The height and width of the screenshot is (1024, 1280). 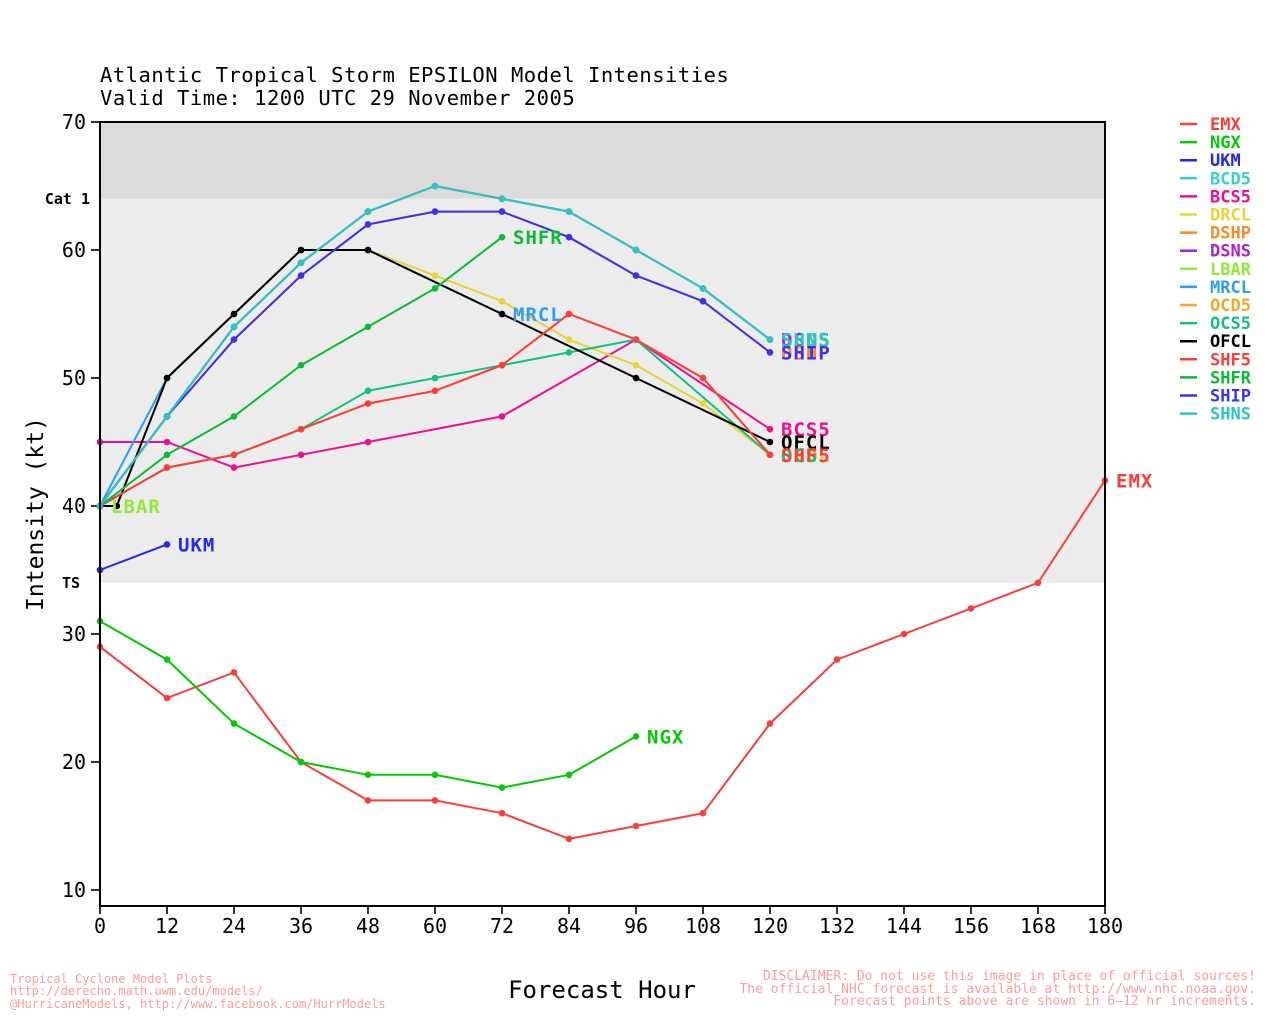 I want to click on credit-line-1: Tropical Cyclone Model Plots, so click(x=111, y=979).